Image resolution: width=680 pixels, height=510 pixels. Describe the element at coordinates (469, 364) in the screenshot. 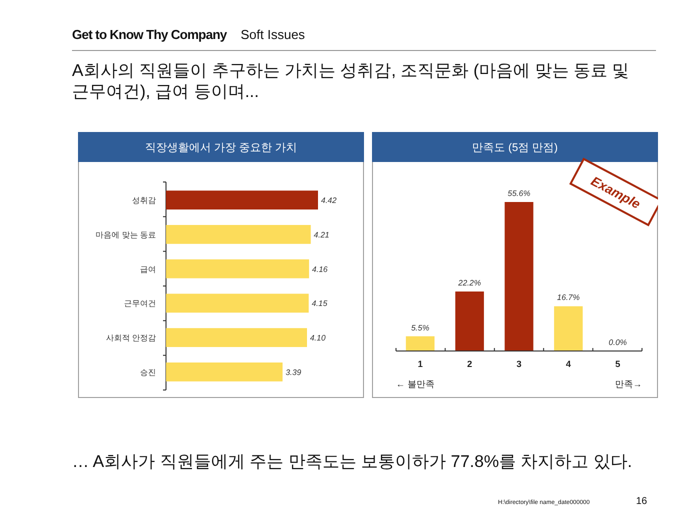

I see `x-tick-label: 2` at that location.